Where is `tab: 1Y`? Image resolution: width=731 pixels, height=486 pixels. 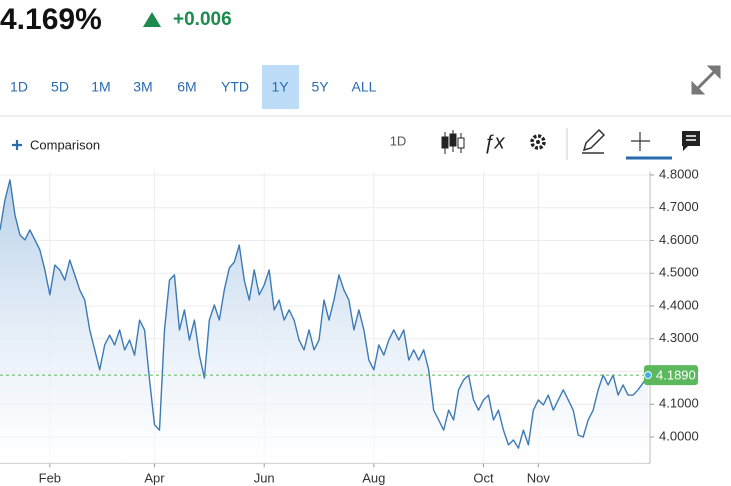
tab: 1Y is located at coordinates (280, 87).